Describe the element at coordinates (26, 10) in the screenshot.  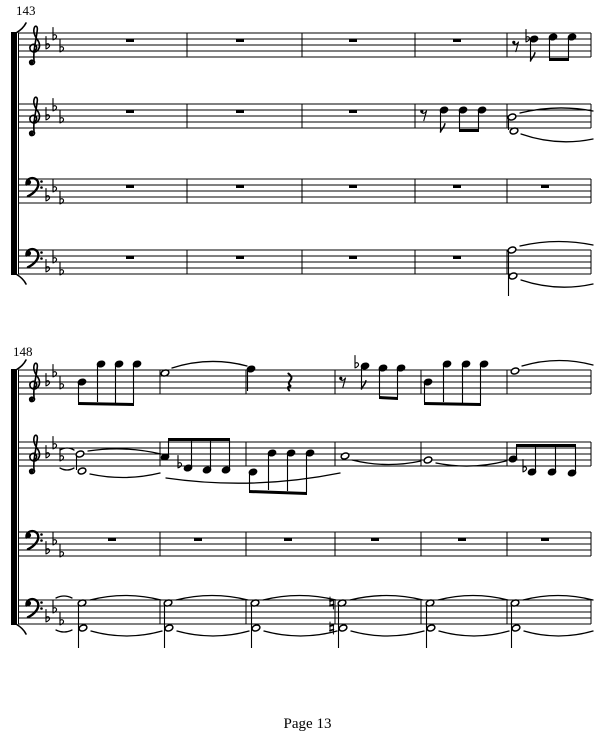
I see `measure-number: 143` at that location.